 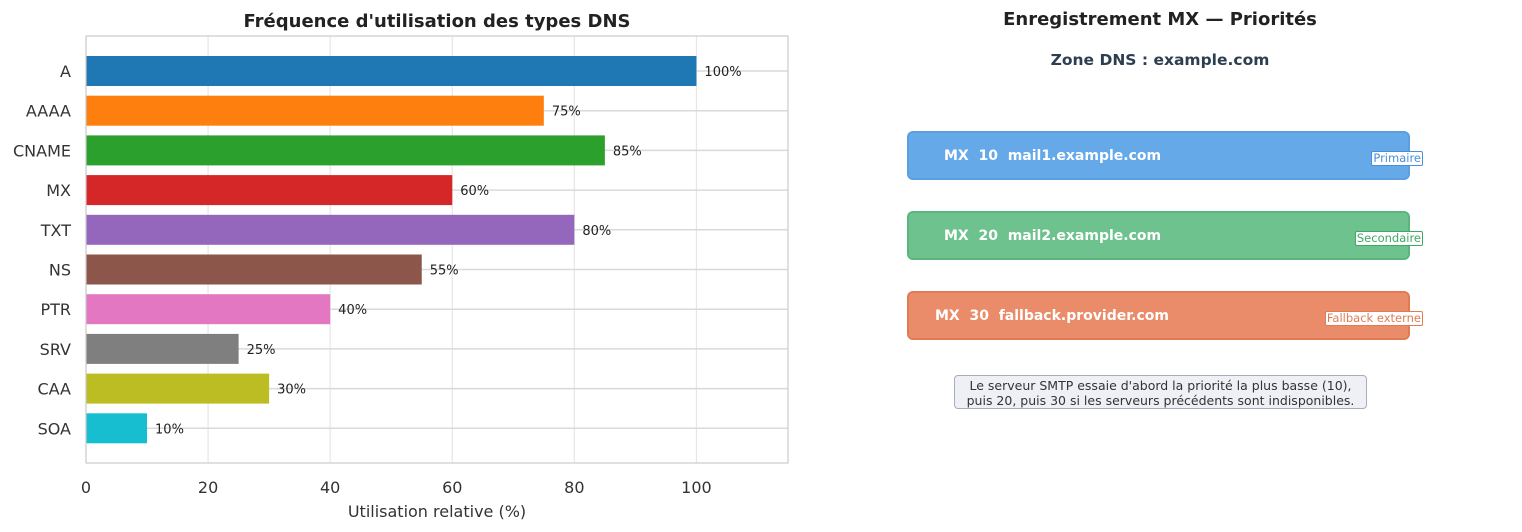 I want to click on bar-cname, so click(x=345, y=150).